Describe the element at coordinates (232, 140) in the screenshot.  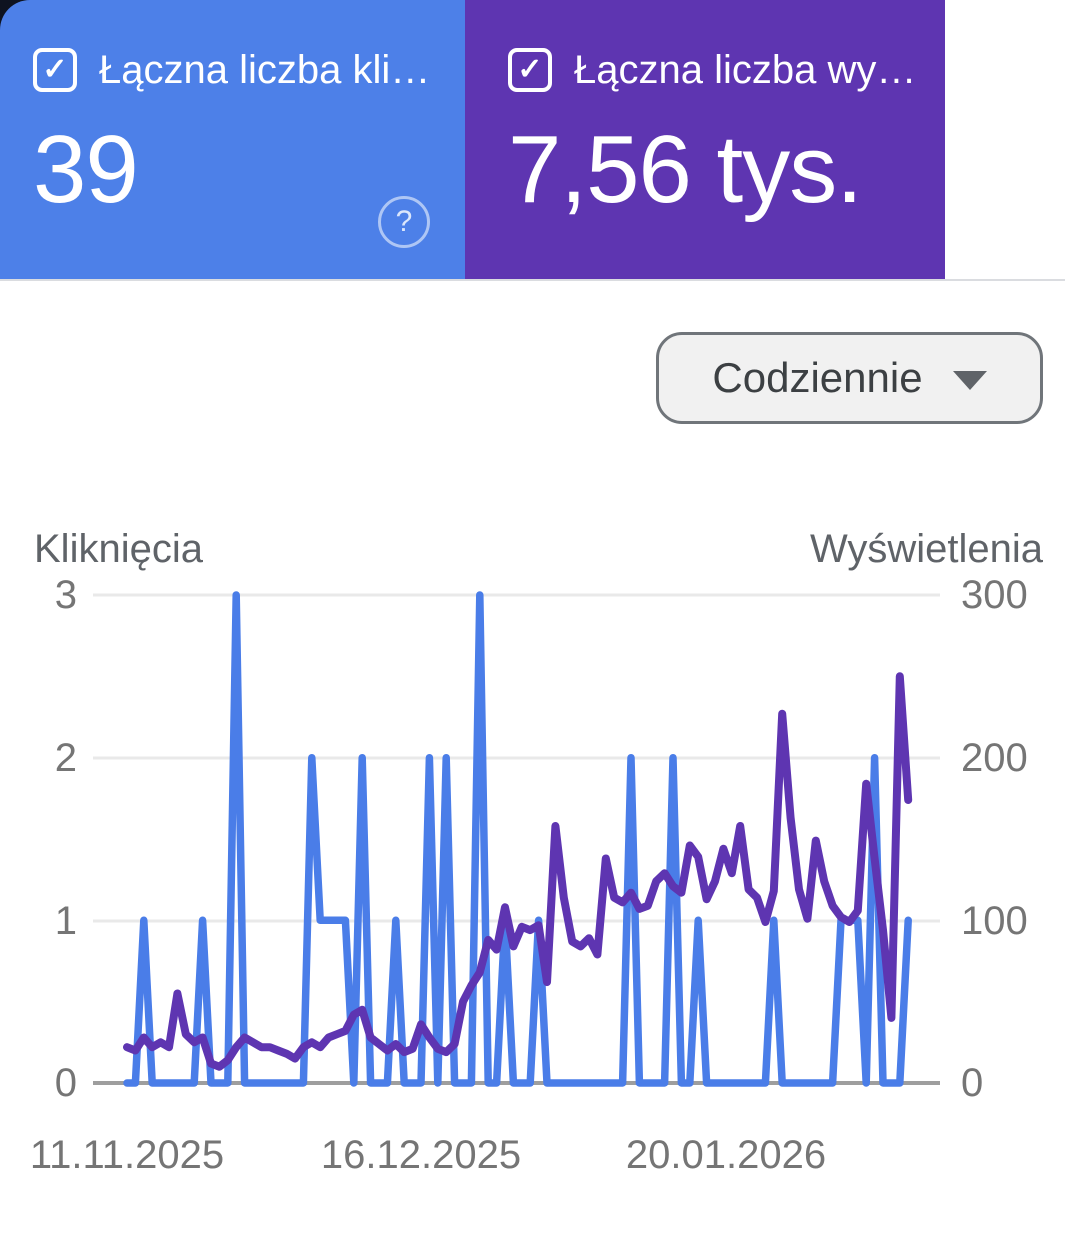
I see `total-clicks-card: ✓ Łączna liczba kli… 39 ?` at that location.